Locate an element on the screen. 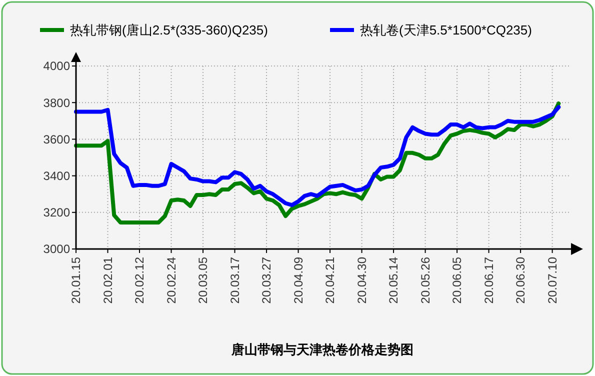 This screenshot has height=376, width=595. x-tick-label: 20.04.21 is located at coordinates (330, 280).